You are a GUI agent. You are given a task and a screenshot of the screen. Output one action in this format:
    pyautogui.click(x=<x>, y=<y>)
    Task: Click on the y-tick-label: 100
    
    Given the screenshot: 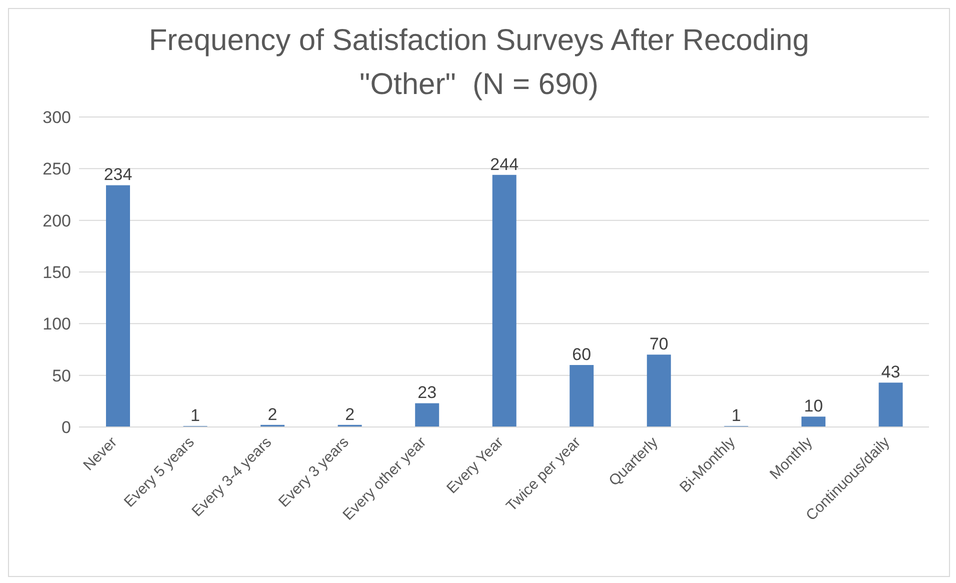 What is the action you would take?
    pyautogui.click(x=56, y=324)
    